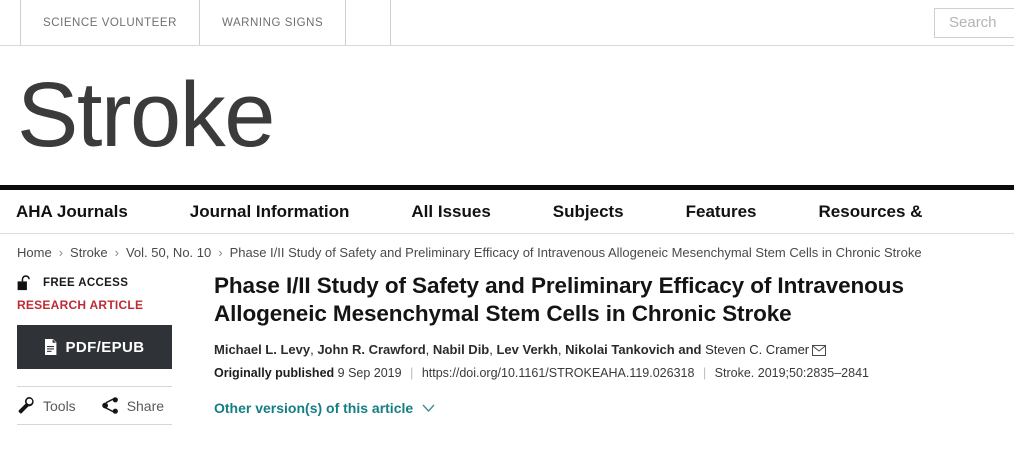  I want to click on utility-tab-label: SCIENCE VOLUNTEER, so click(110, 22).